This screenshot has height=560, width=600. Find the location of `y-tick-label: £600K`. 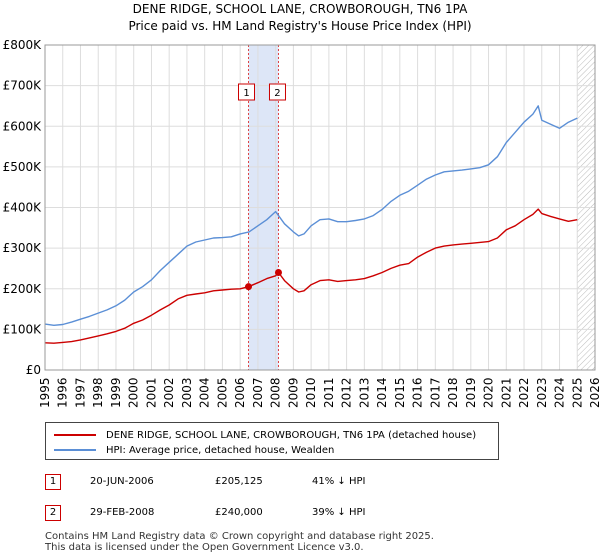

y-tick-label: £600K is located at coordinates (23, 126).